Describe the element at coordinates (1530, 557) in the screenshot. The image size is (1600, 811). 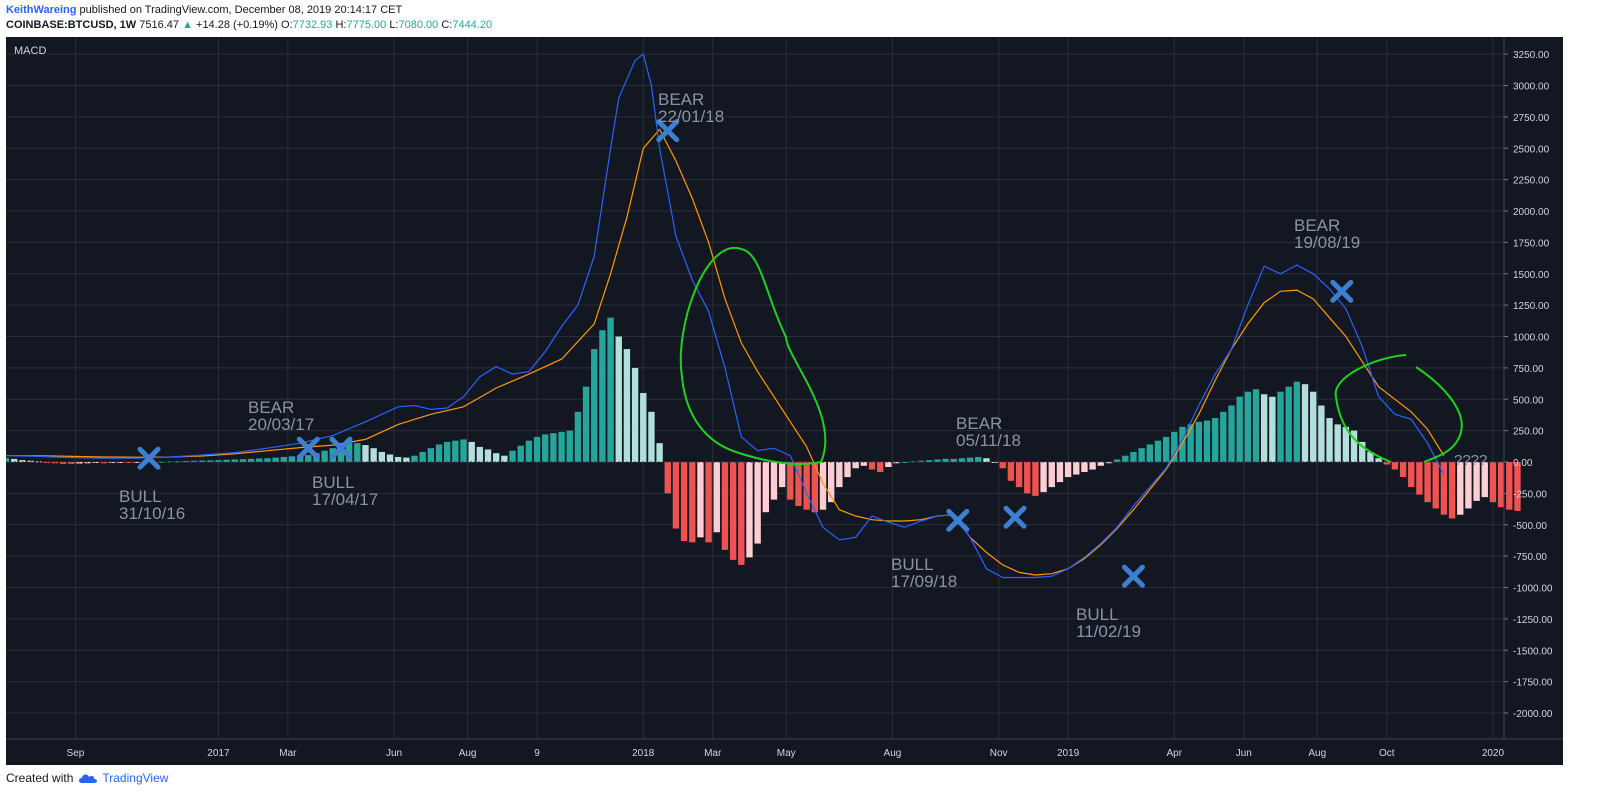
I see `y-tick-label: -750.00` at that location.